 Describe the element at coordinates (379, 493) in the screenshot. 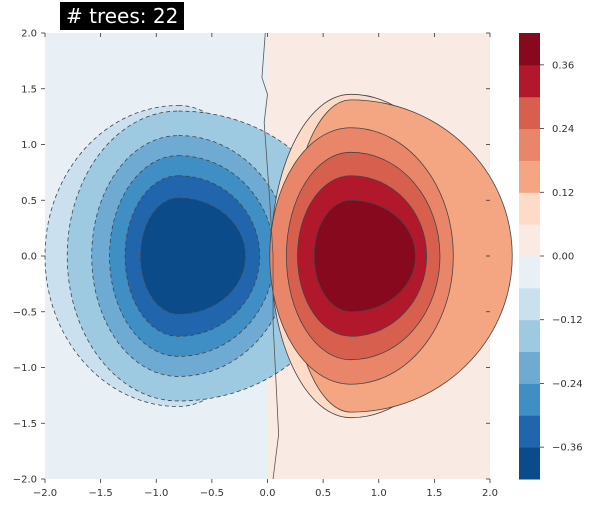

I see `x-tick-label: 1.0` at that location.